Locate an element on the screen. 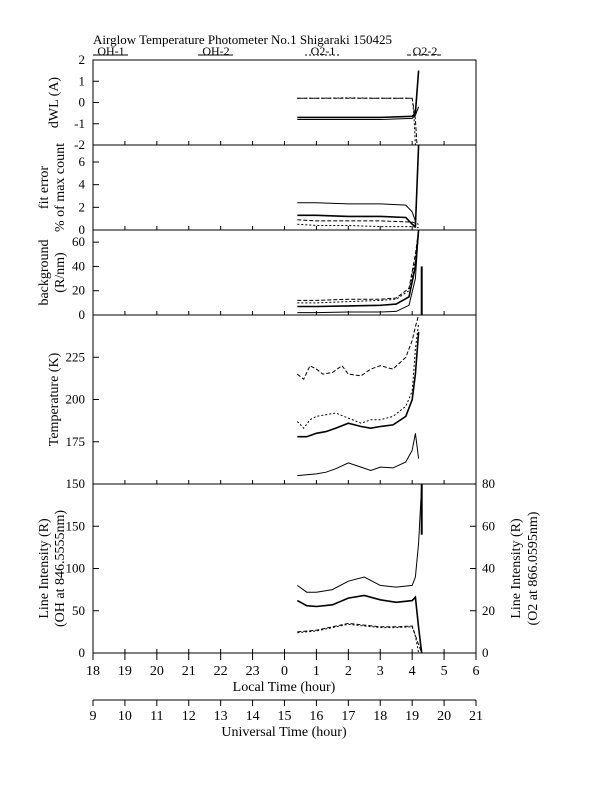 Image resolution: width=612 pixels, height=792 pixels. y-tick-label: 225 is located at coordinates (76, 356).